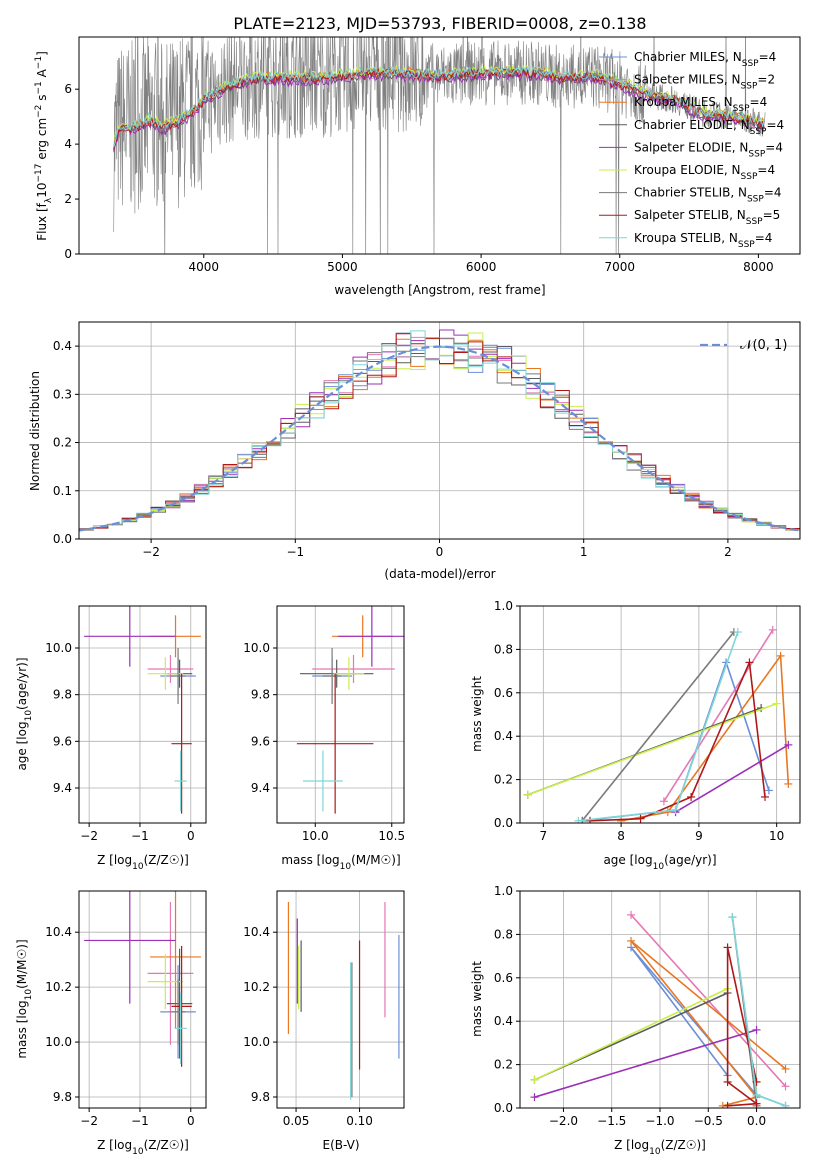 Image resolution: width=819 pixels, height=1170 pixels. I want to click on legend-entry: Salpeter STELIB, NSSP=5, so click(707, 217).